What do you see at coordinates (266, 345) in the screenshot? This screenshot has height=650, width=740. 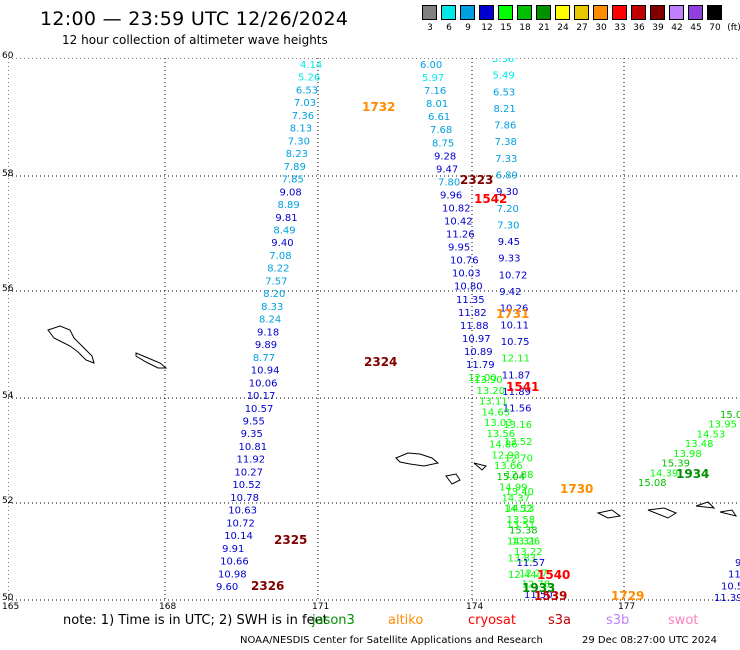 I see `wave-reading: 9.89` at bounding box center [266, 345].